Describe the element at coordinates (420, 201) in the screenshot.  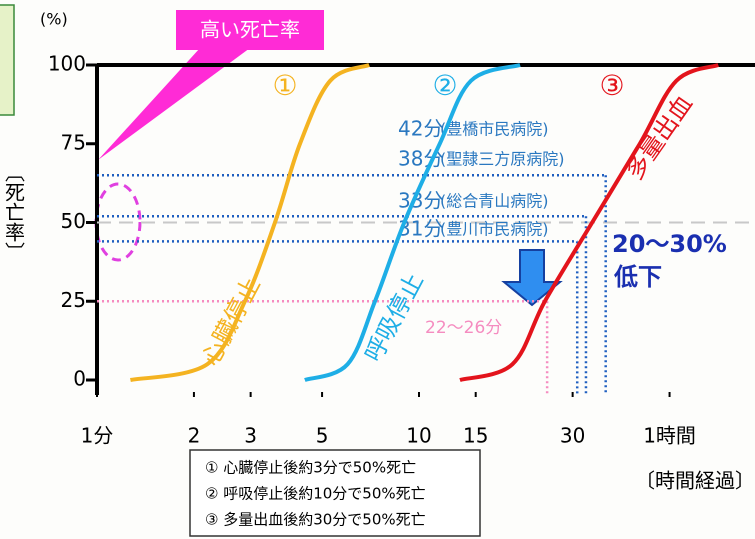
I see `marker-label: 33分` at that location.